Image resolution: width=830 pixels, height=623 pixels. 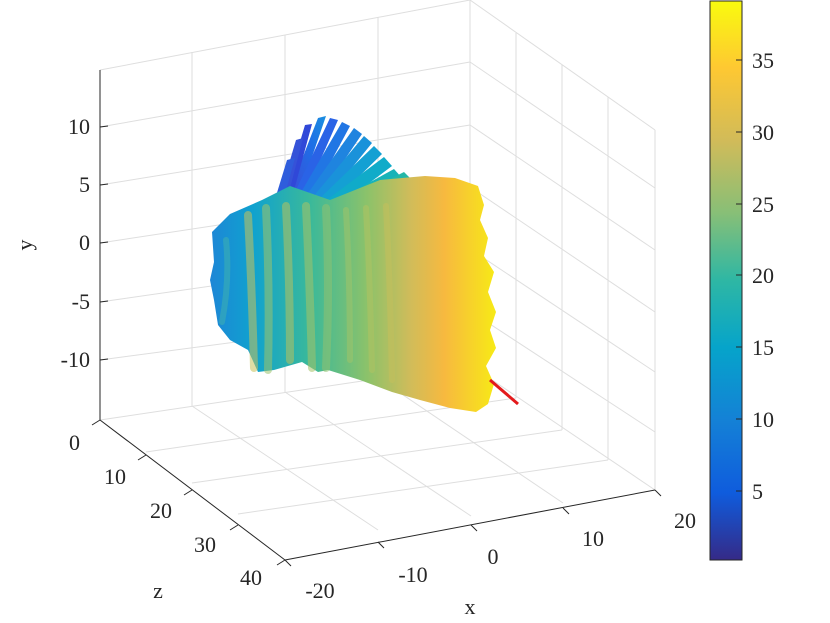 What do you see at coordinates (763, 60) in the screenshot?
I see `colorbar-tick-label: 35` at bounding box center [763, 60].